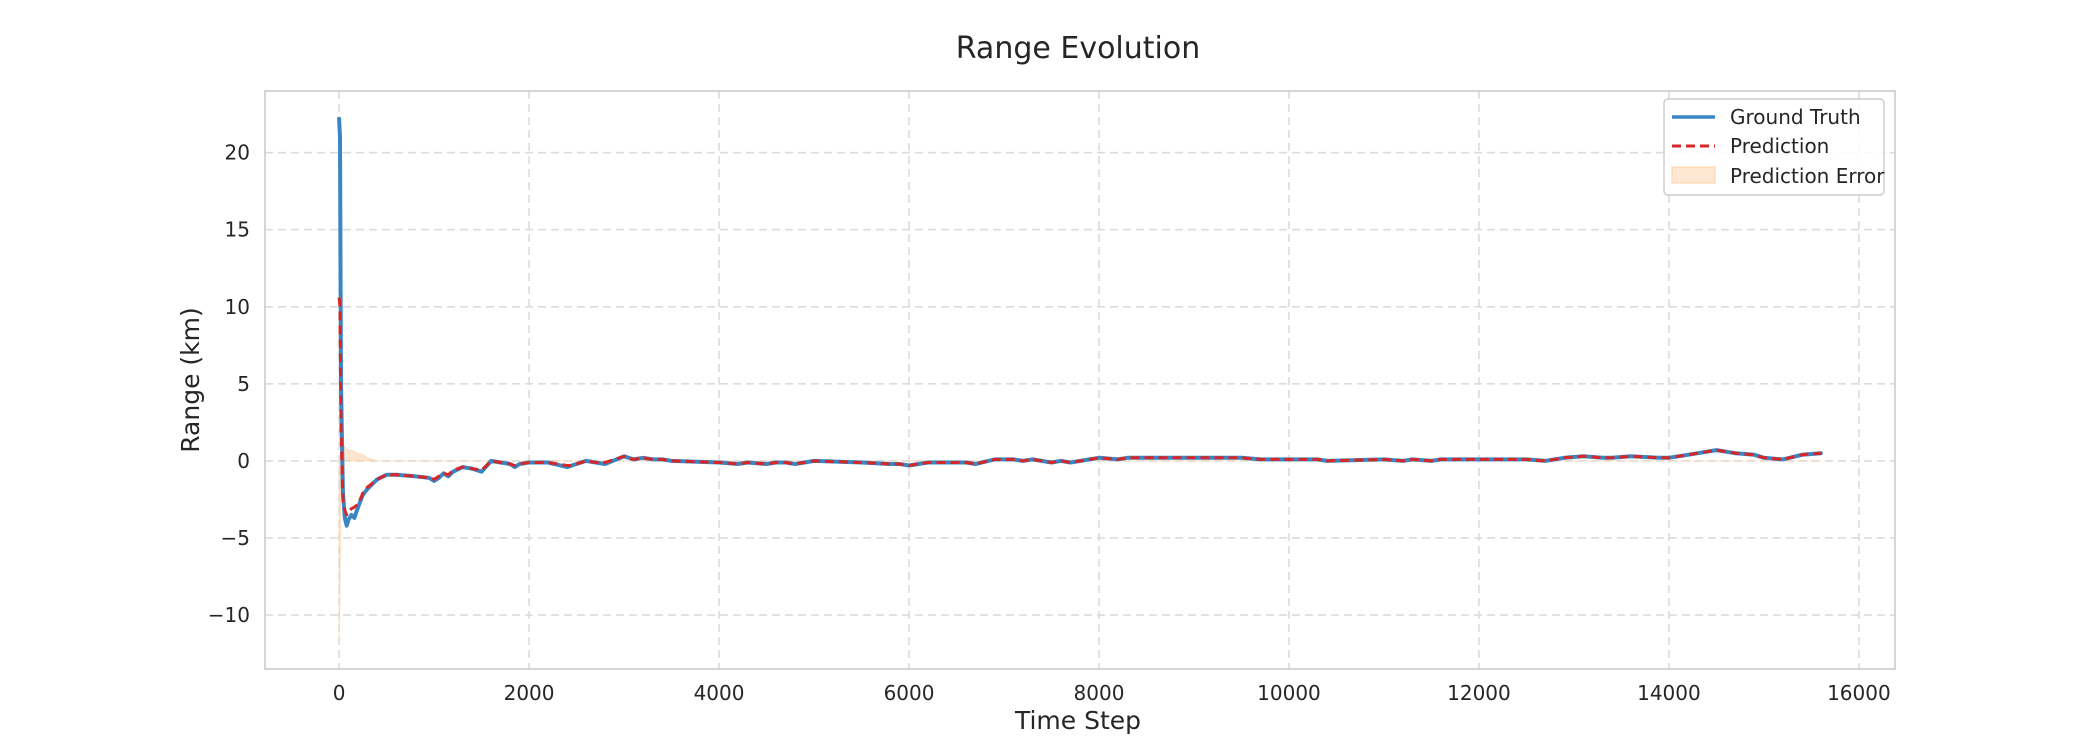 This screenshot has width=2100, height=750. I want to click on x-tick-label: 10000, so click(1289, 693).